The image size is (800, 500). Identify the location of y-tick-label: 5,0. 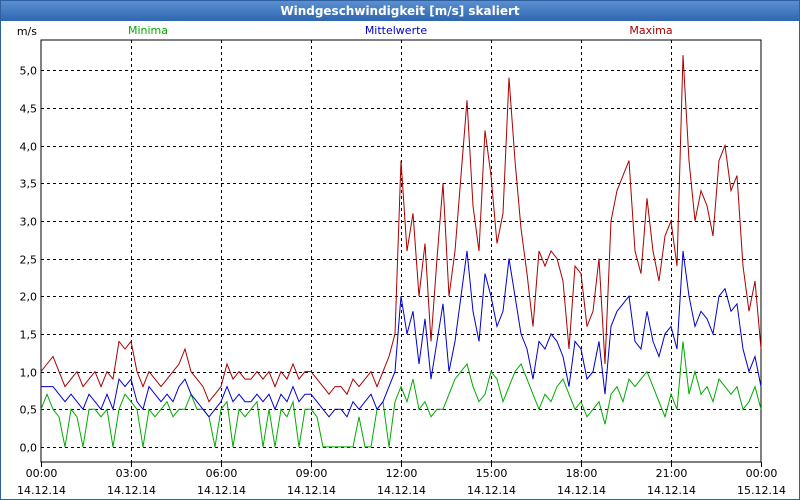
(29, 71).